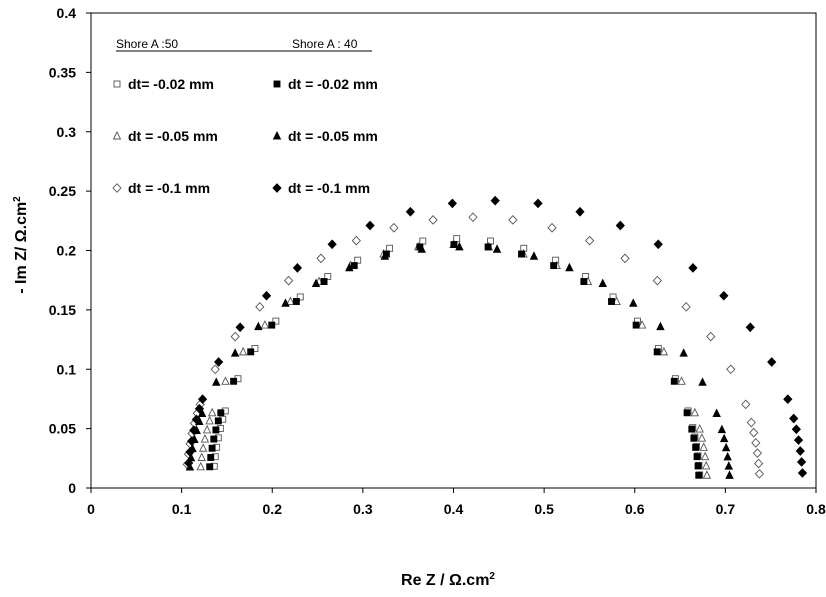 The image size is (826, 597). Describe the element at coordinates (169, 188) in the screenshot. I see `legend-label-open-diamond: dt = -0.1 mm` at that location.